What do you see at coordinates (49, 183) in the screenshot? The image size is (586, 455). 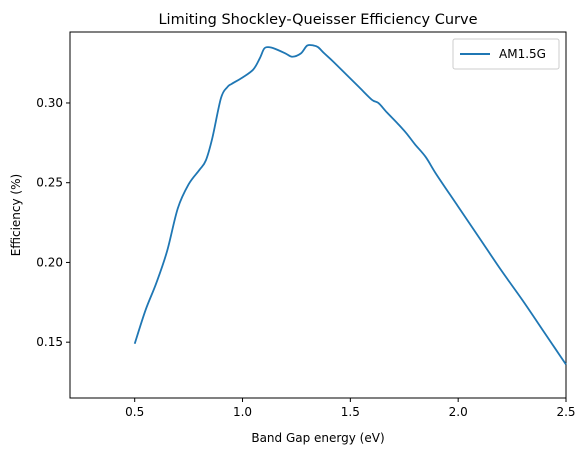 I see `y-tick-label: 0.25` at bounding box center [49, 183].